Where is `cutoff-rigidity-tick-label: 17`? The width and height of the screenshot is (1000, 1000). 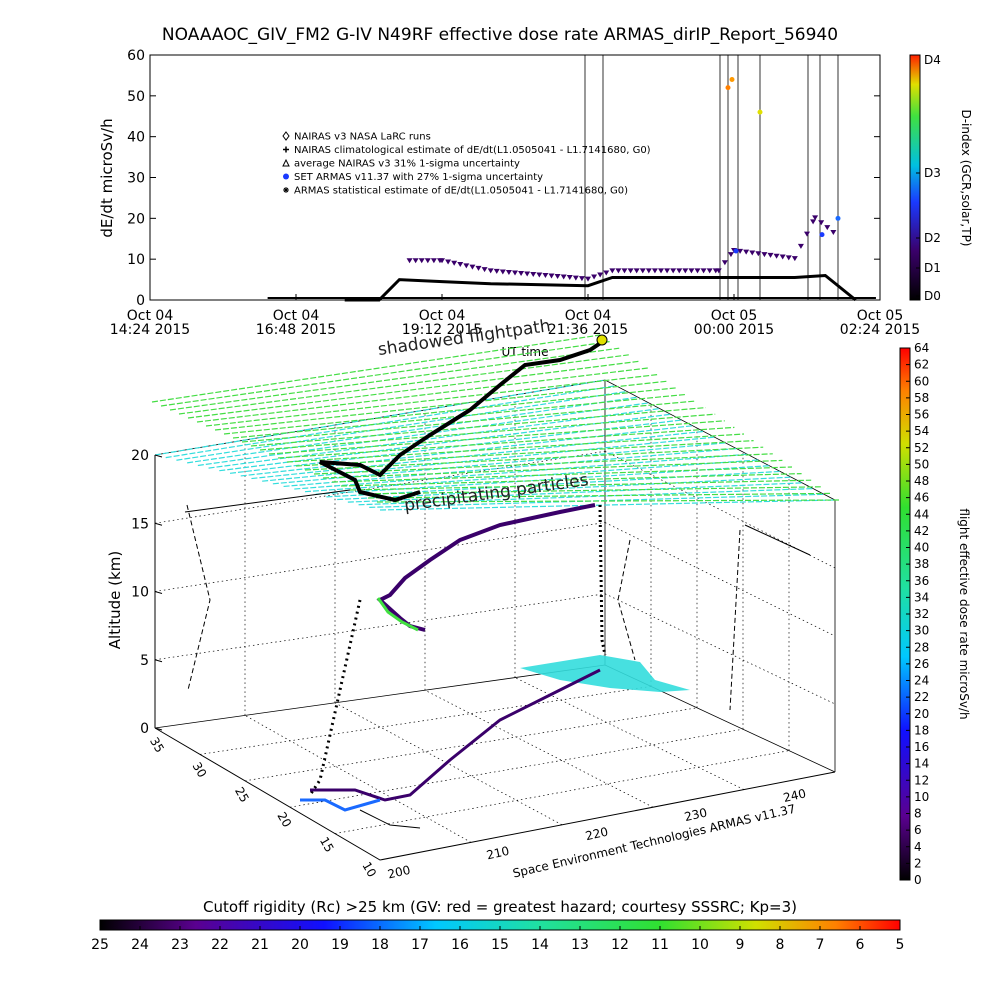
cutoff-rigidity-tick-label: 17 is located at coordinates (420, 945).